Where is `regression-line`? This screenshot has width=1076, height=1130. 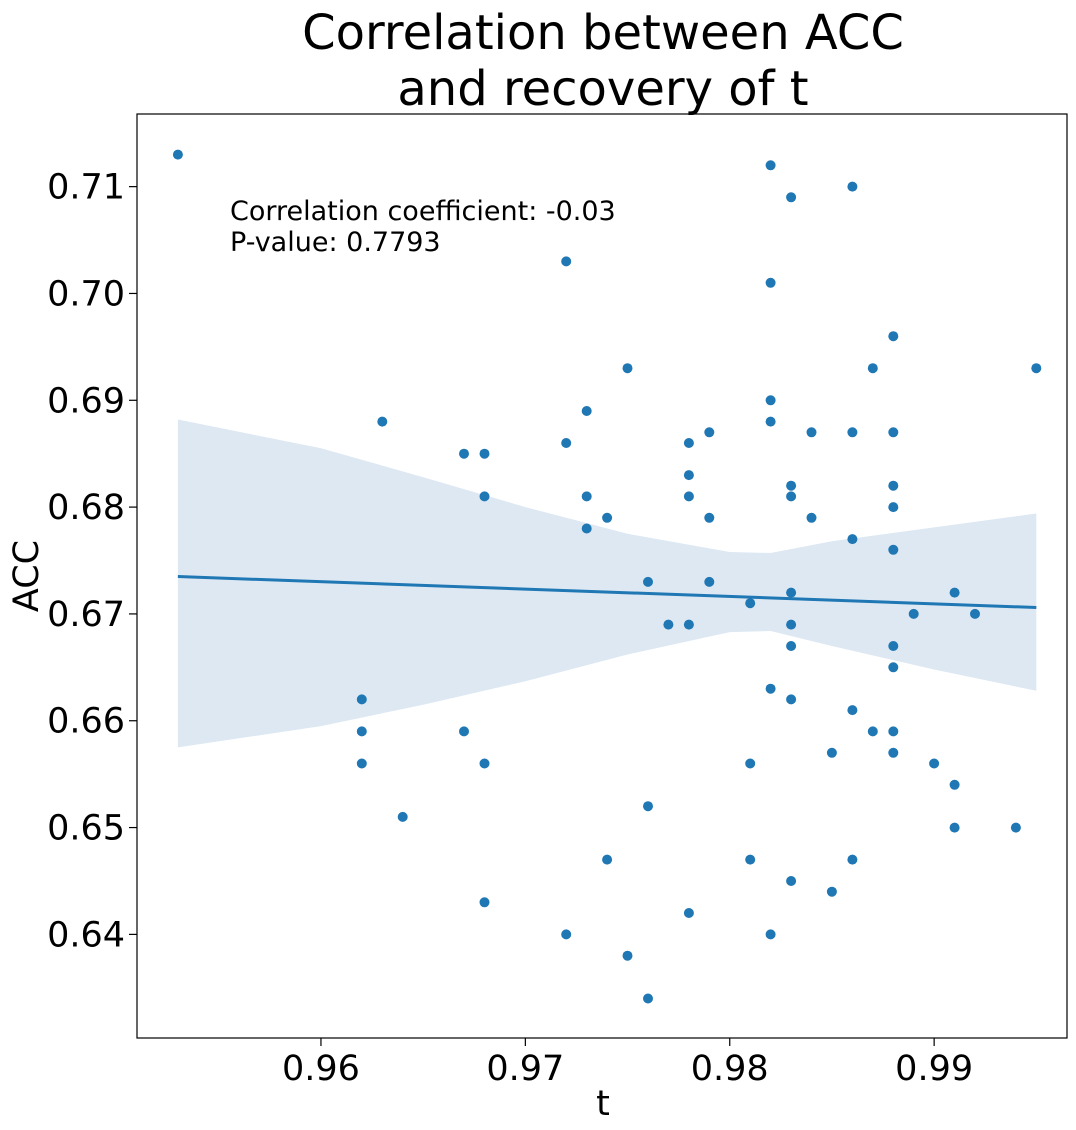 regression-line is located at coordinates (607, 592).